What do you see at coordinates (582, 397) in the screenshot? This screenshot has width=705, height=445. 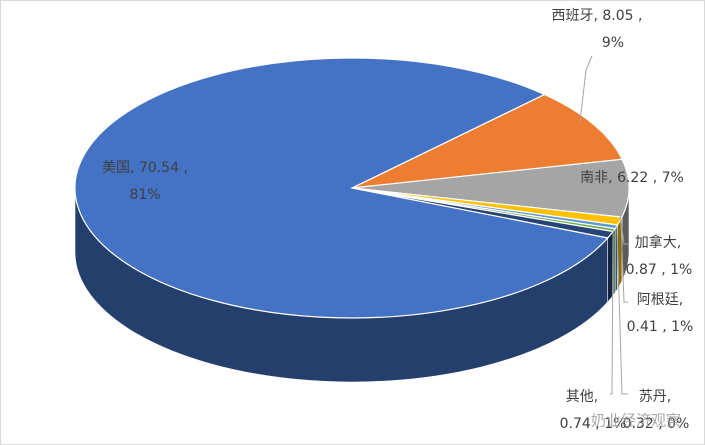 I see `data-label: 其他,` at bounding box center [582, 397].